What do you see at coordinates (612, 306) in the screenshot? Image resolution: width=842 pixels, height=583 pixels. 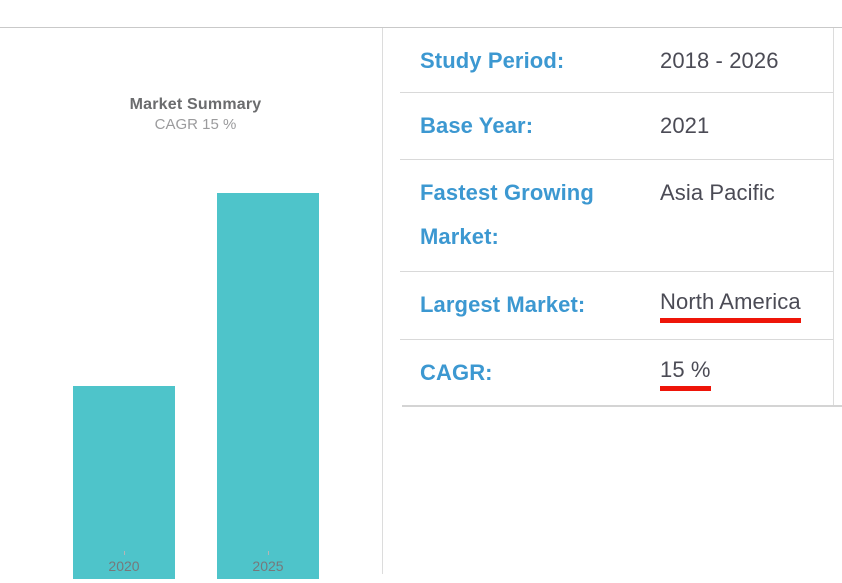 I see `table-row: Largest Market: North America` at bounding box center [612, 306].